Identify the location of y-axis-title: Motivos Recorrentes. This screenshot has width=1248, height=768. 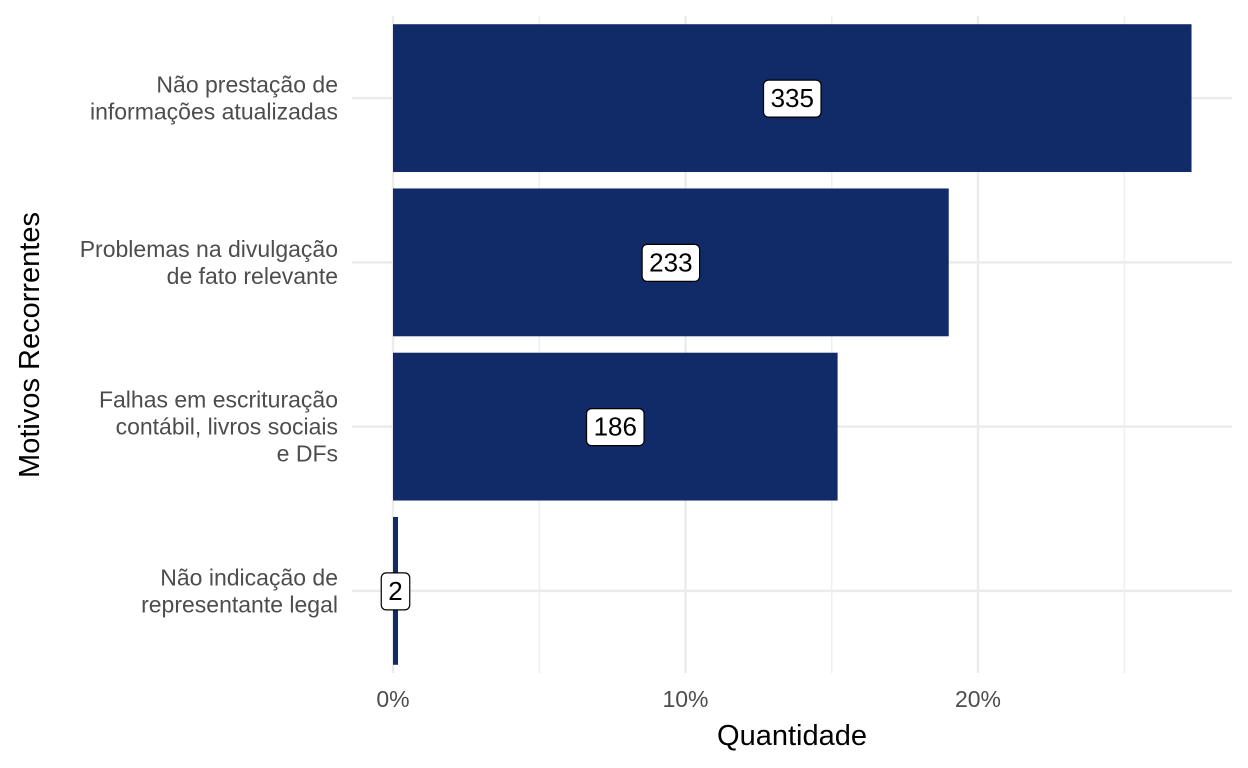
(30, 345).